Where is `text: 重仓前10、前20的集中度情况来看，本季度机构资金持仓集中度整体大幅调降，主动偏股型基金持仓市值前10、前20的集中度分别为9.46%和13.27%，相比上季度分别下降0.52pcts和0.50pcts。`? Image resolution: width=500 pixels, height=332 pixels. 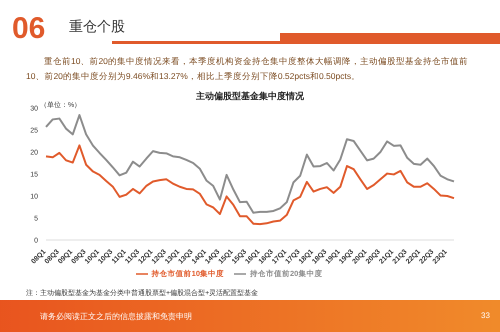
text: 重仓前10、前20的集中度情况来看，本季度机构资金持仓集中度整体大幅调降，主动偏股型基金持仓市值前10、前20的集中度分别为9.46%和13.27%，相比上季度分别下降0.52pcts和0.50pcts。 is located at coordinates (247, 69).